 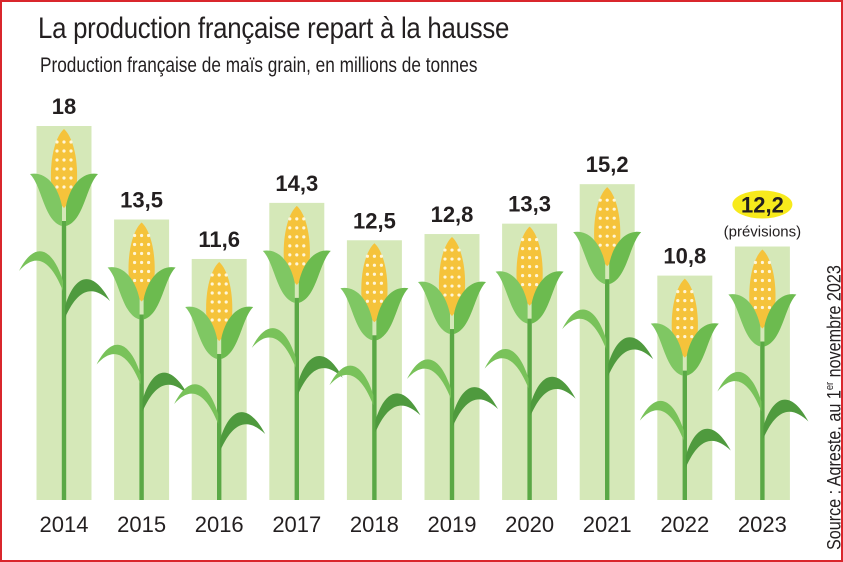 I want to click on data-label-2017: 14,3, so click(x=296, y=183).